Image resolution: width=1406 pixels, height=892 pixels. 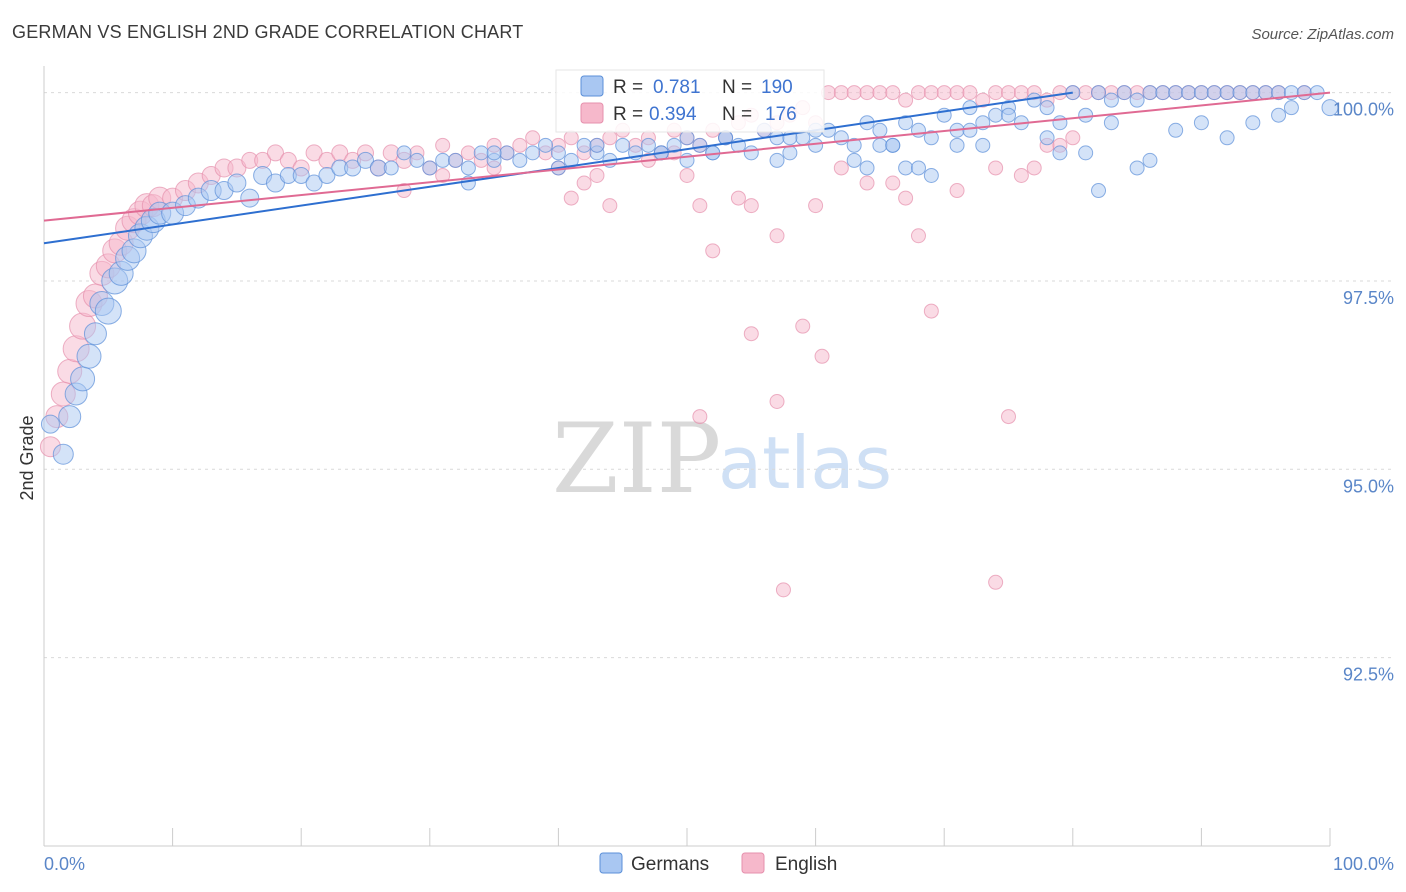 What do you see at coordinates (781, 114) in the screenshot?
I see `english-n-value: 176` at bounding box center [781, 114].